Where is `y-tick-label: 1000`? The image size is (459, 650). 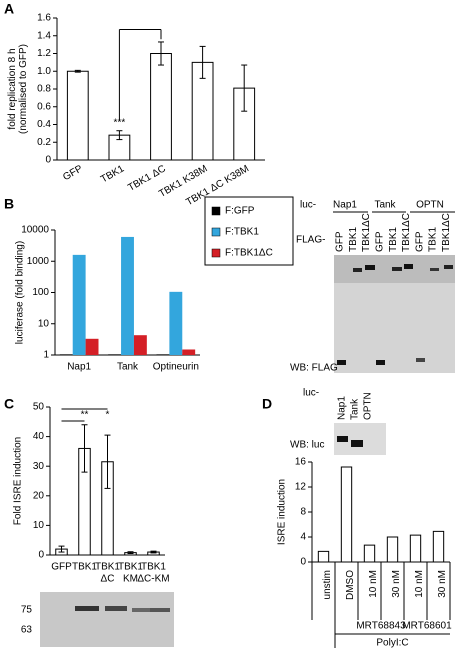 y-tick-label: 1000 is located at coordinates (38, 261).